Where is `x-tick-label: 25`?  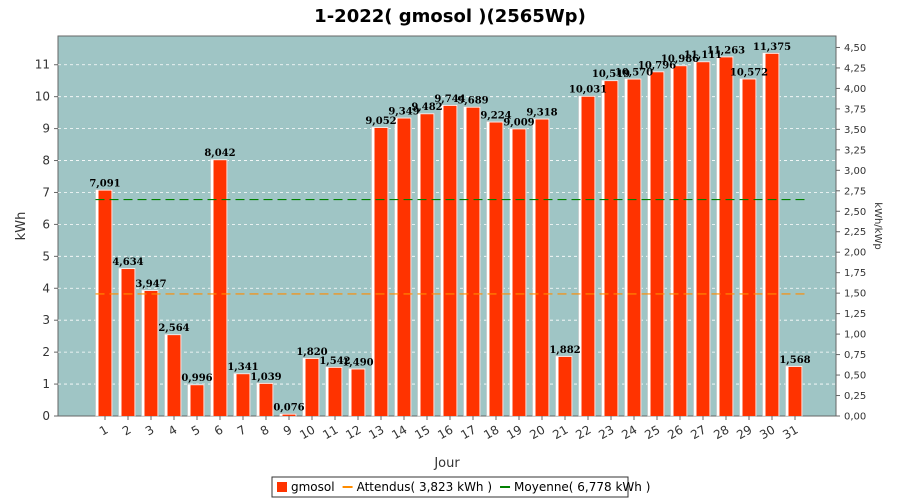
x-tick-label: 25 is located at coordinates (652, 432).